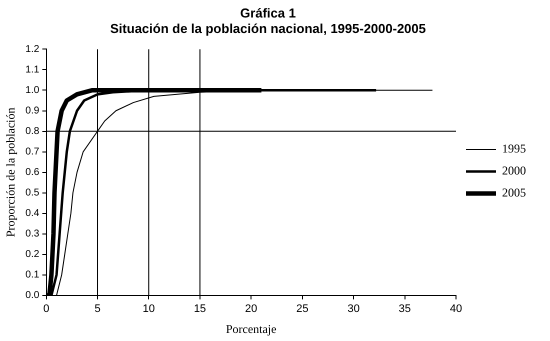 The width and height of the screenshot is (550, 341). I want to click on x-tick-label: 0, so click(46, 309).